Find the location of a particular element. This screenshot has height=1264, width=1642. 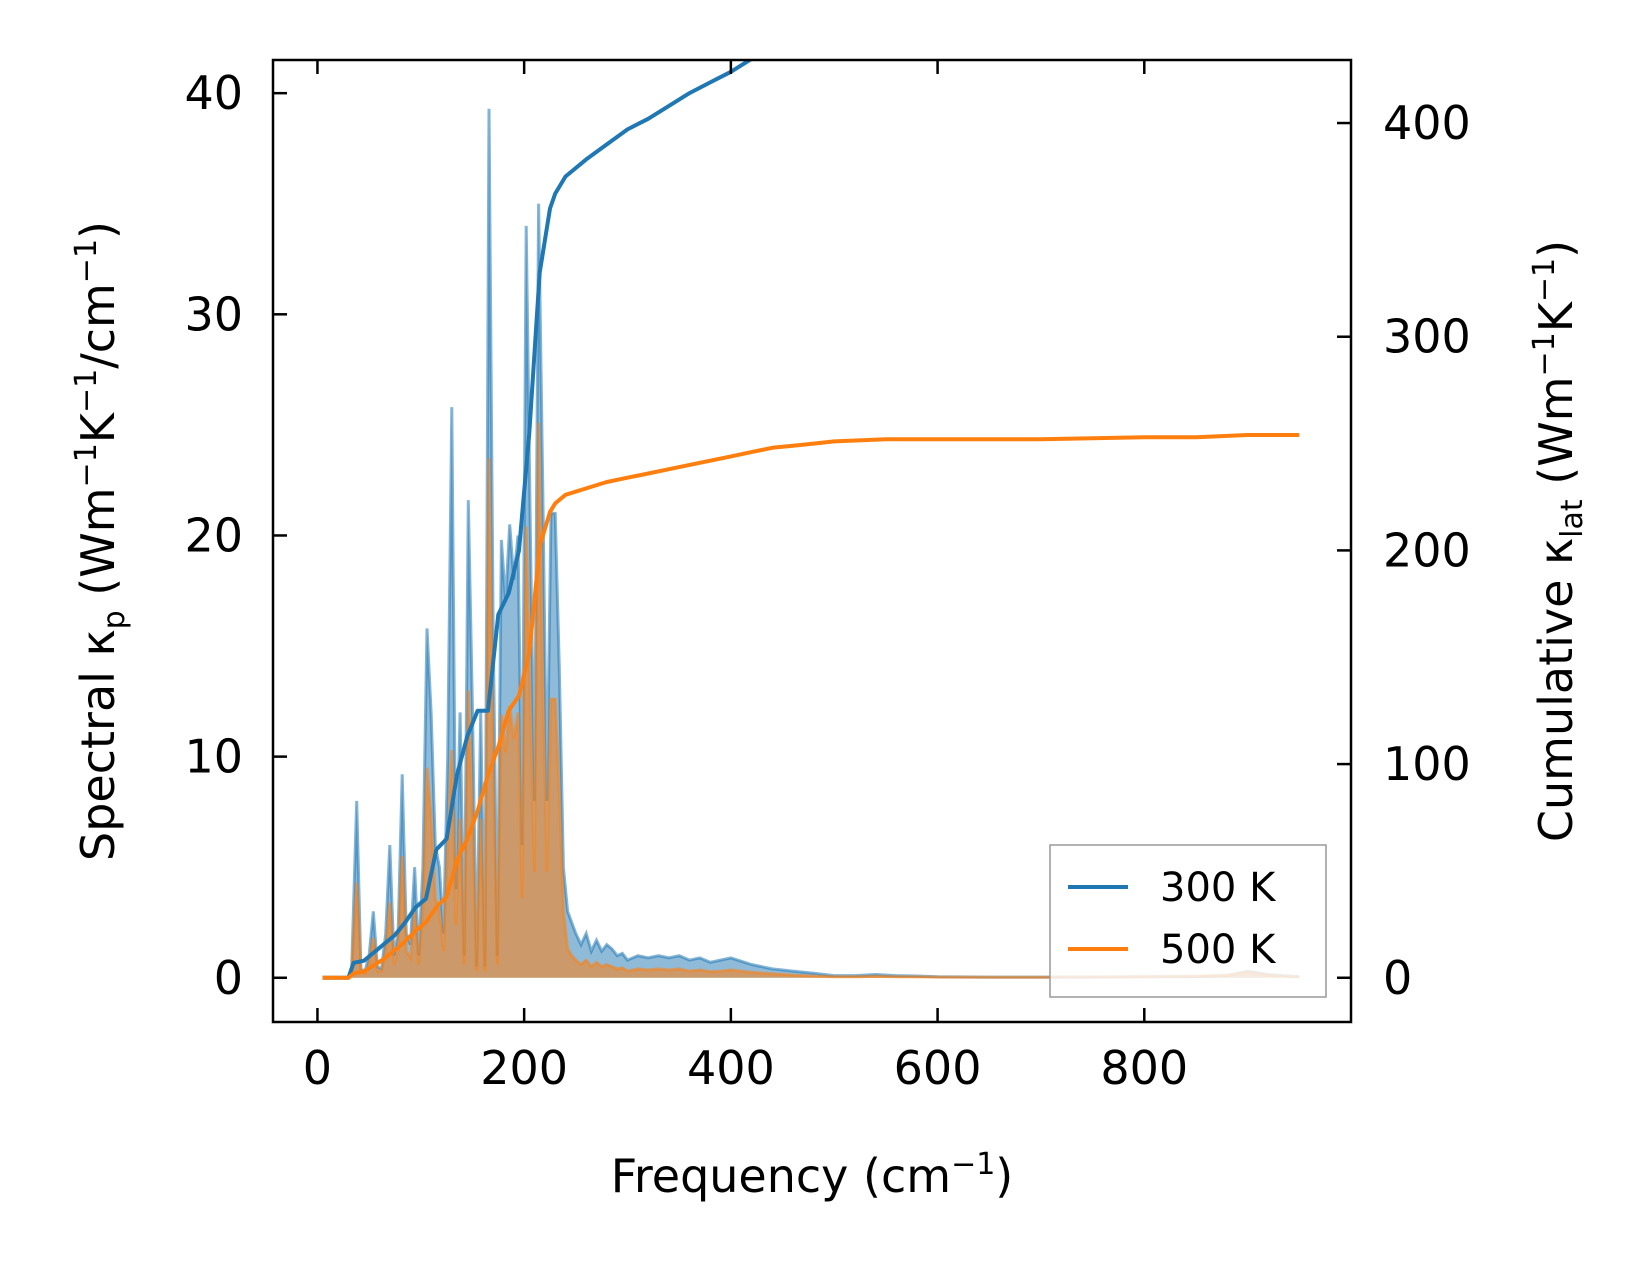

y-axis-left-label: Spectral κp (Wm−1K−1/cm−1) is located at coordinates (100, 541).